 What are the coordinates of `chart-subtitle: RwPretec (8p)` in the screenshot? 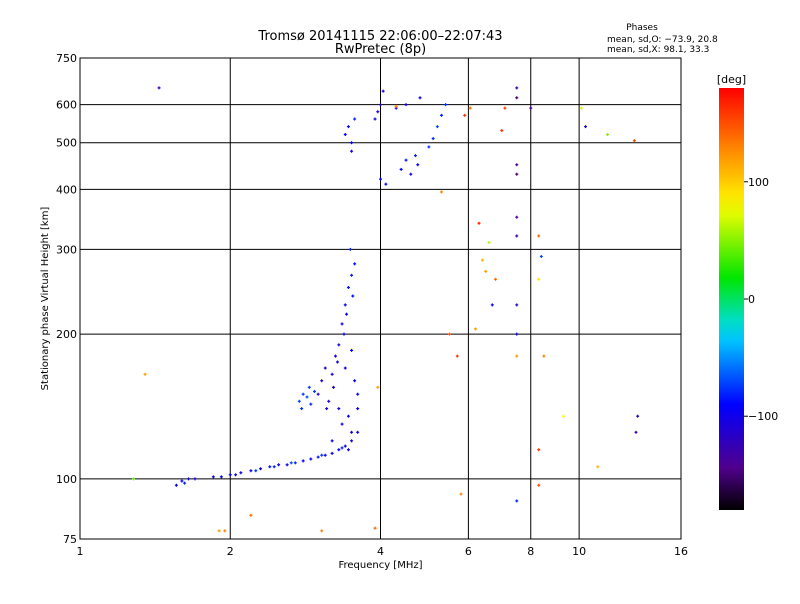 It's located at (380, 49).